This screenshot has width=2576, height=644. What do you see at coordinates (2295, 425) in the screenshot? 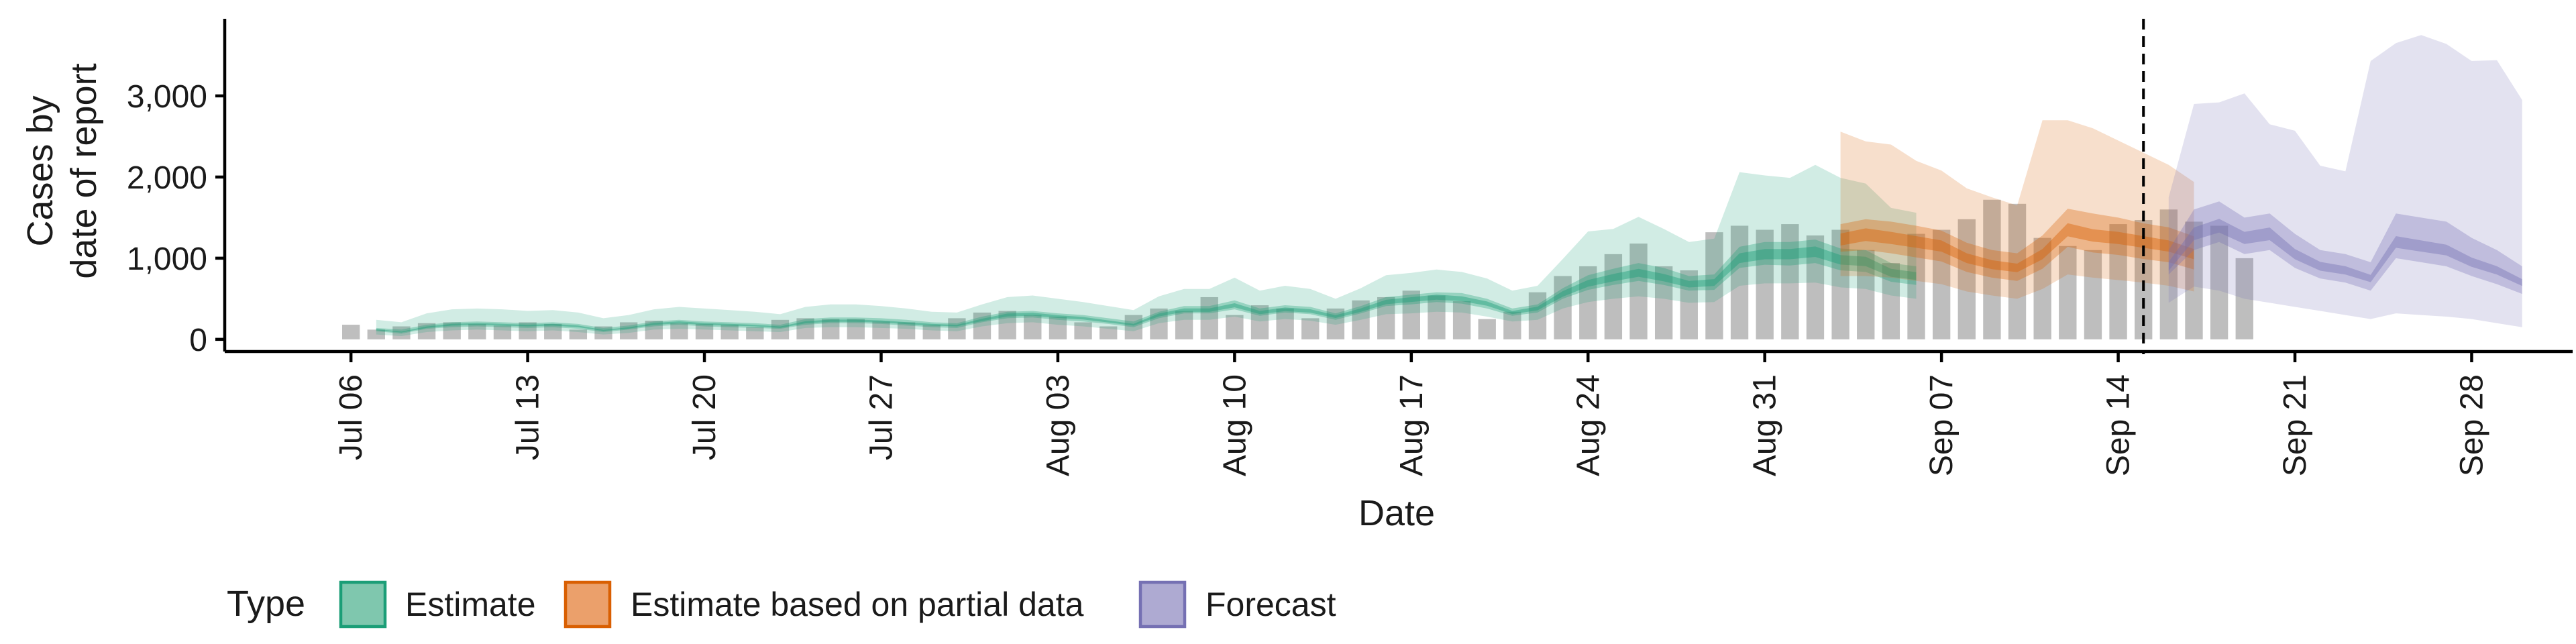
I see `x-tick-label: Sep 21` at bounding box center [2295, 425].